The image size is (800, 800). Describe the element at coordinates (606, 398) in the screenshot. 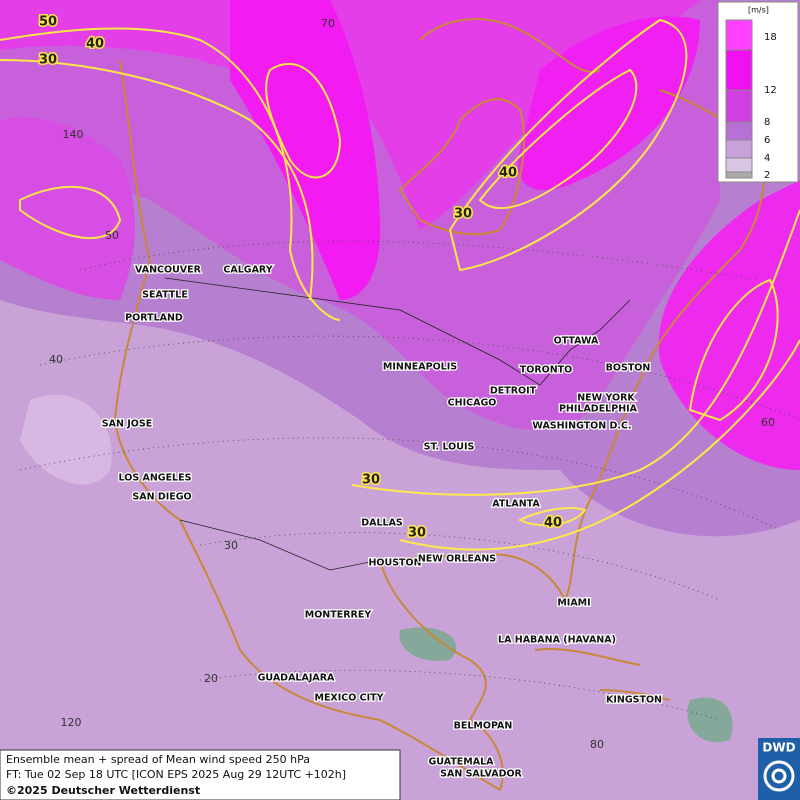

I see `city-label: NEW YORK` at that location.